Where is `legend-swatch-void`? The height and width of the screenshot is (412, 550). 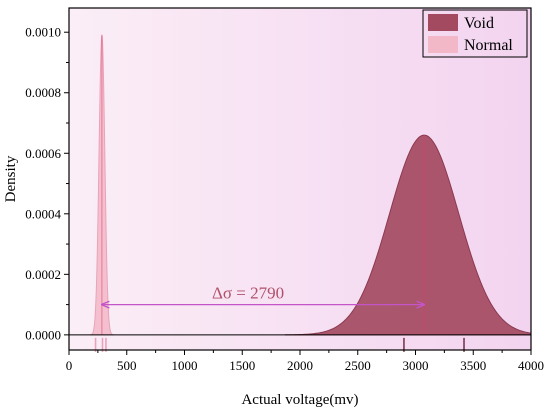
legend-swatch-void is located at coordinates (443, 22).